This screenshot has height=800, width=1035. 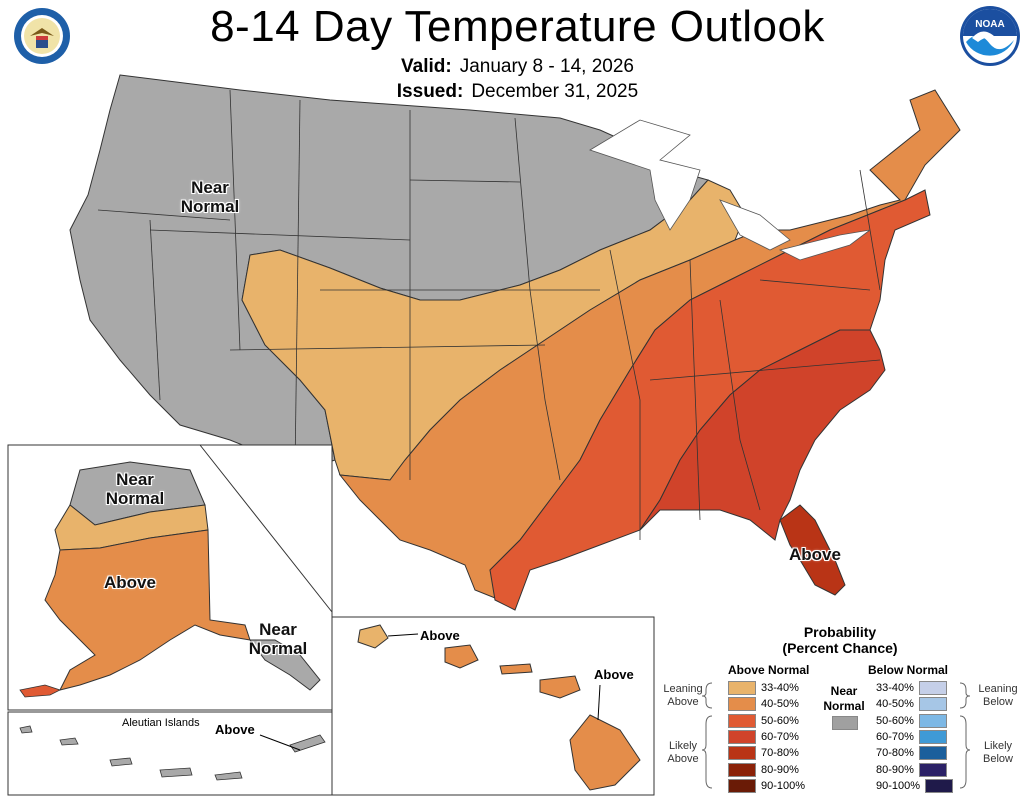 I want to click on aleutian-islands-strip, so click(x=172, y=753).